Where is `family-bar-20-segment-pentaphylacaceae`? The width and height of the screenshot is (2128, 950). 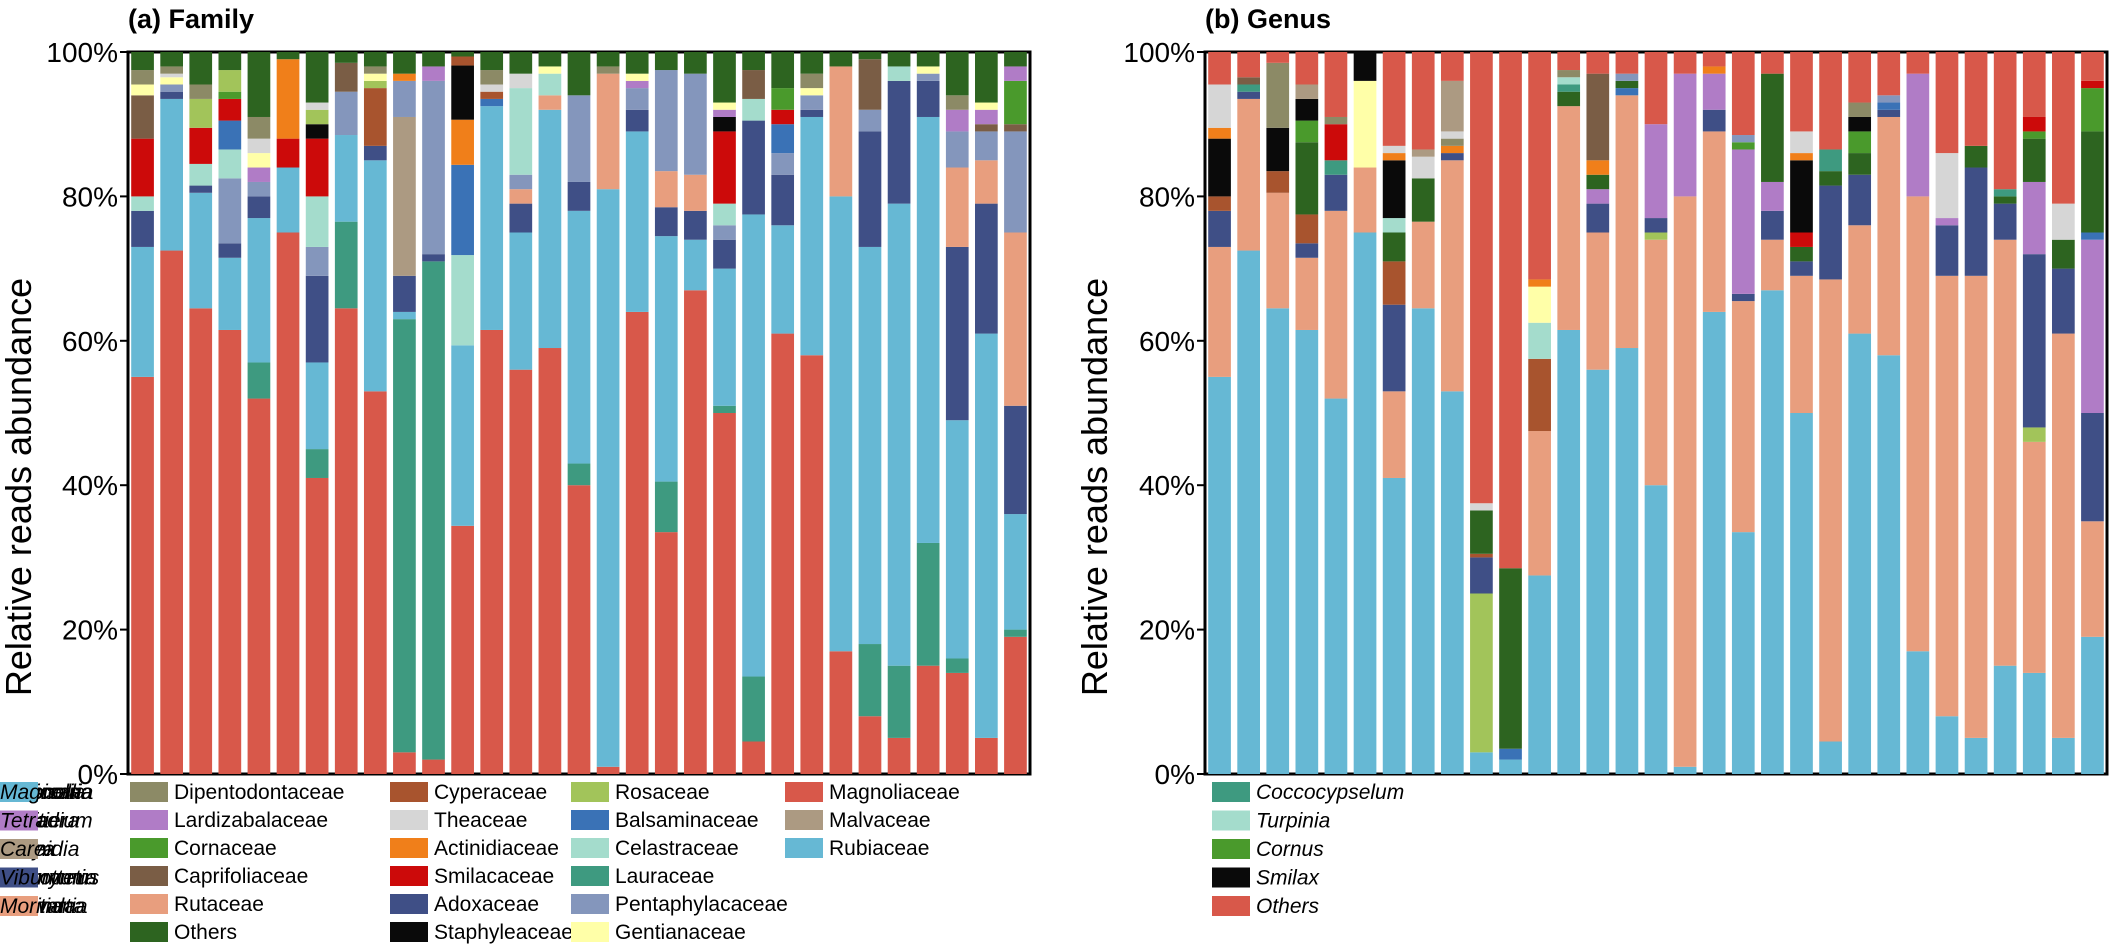
family-bar-20-segment-pentaphylacaceae is located at coordinates (695, 124).